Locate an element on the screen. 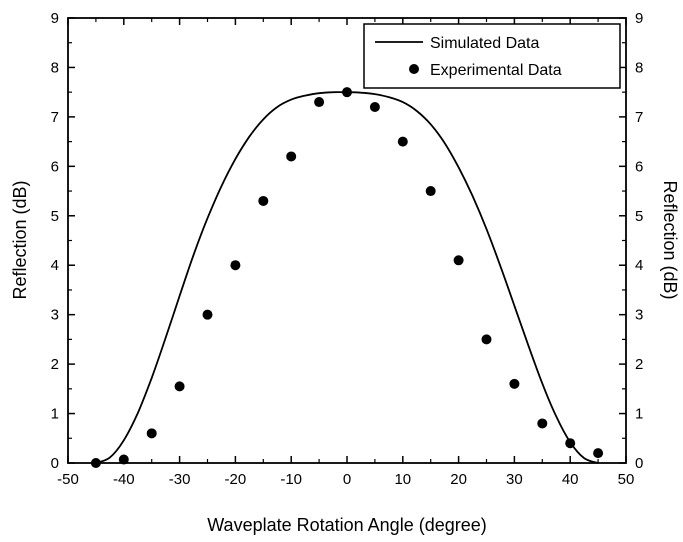 This screenshot has width=683, height=542. x-tick-label: 0 is located at coordinates (347, 479).